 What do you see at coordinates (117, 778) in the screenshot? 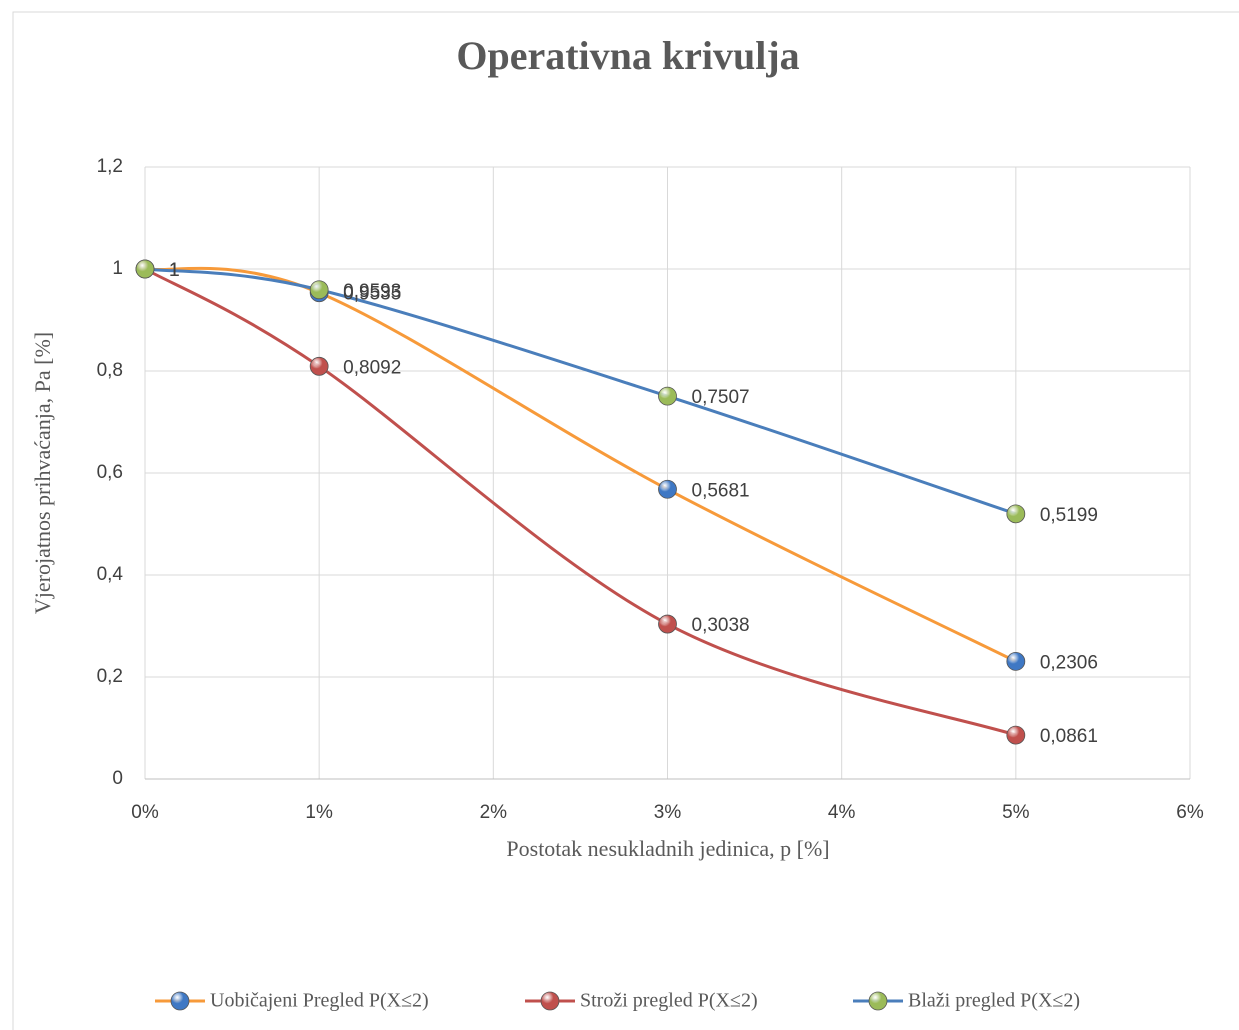
I see `y-tick-label: 0` at bounding box center [117, 778].